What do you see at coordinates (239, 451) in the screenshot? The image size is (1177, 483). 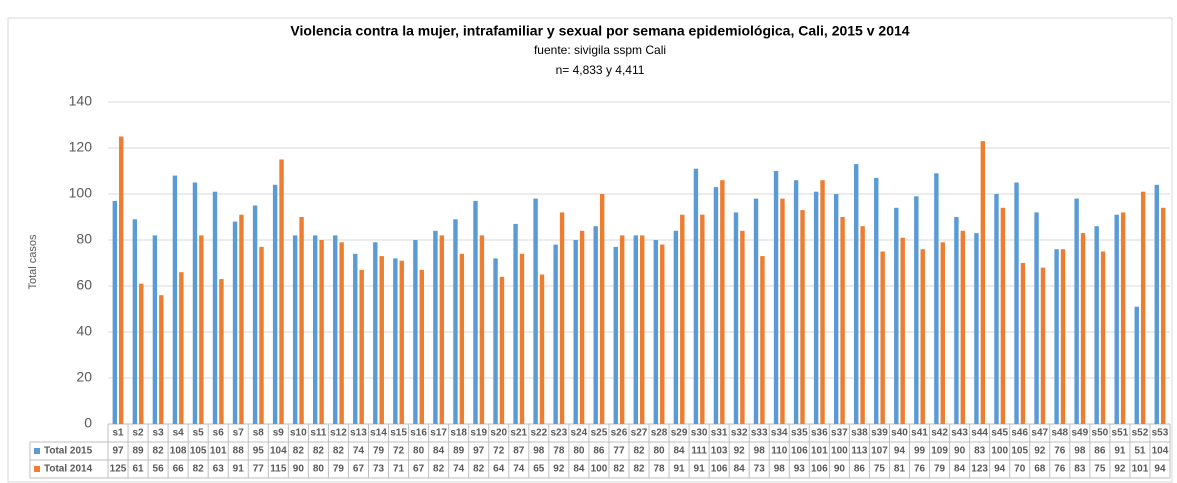 I see `table-value: 88` at bounding box center [239, 451].